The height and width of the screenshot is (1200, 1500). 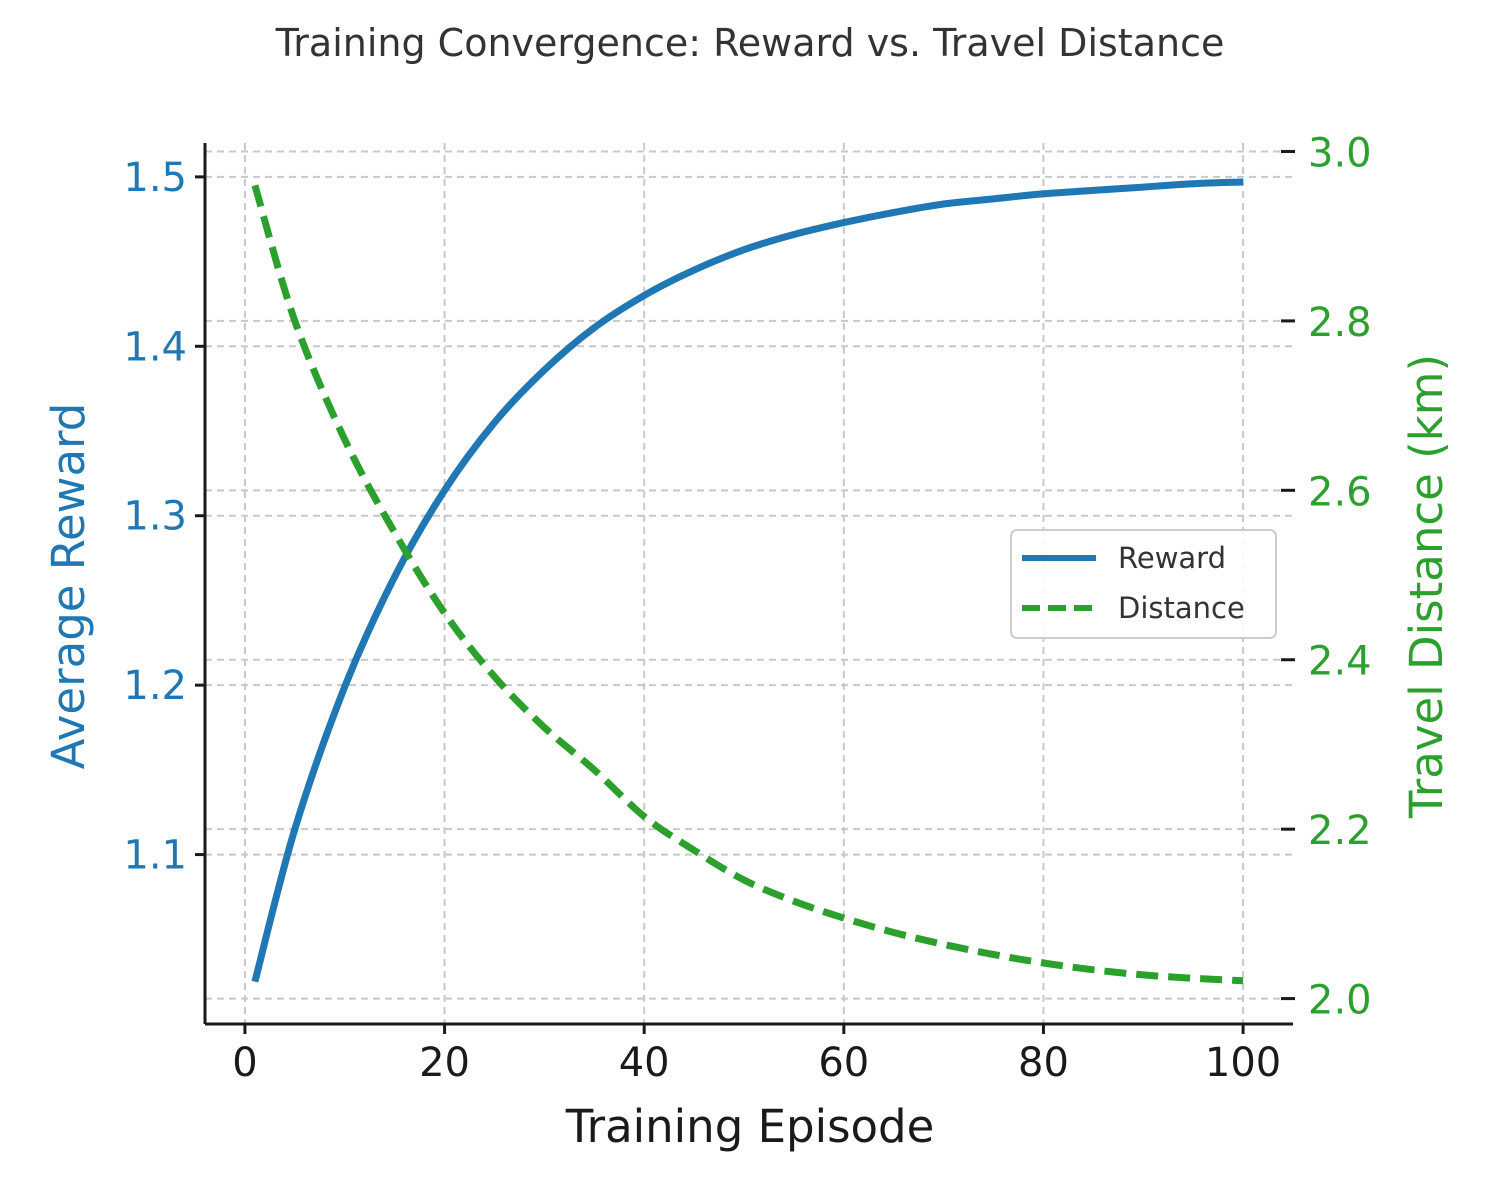 I want to click on y-right-tick-label: 2.8, so click(x=1340, y=323).